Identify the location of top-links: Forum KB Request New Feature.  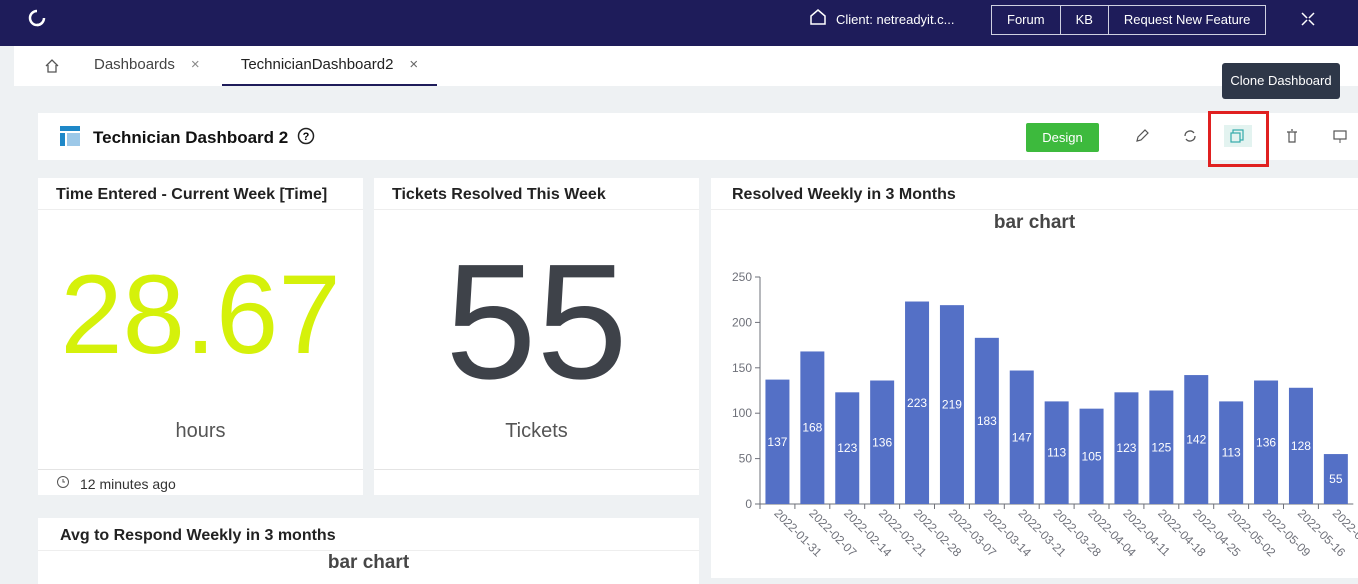
(1129, 20).